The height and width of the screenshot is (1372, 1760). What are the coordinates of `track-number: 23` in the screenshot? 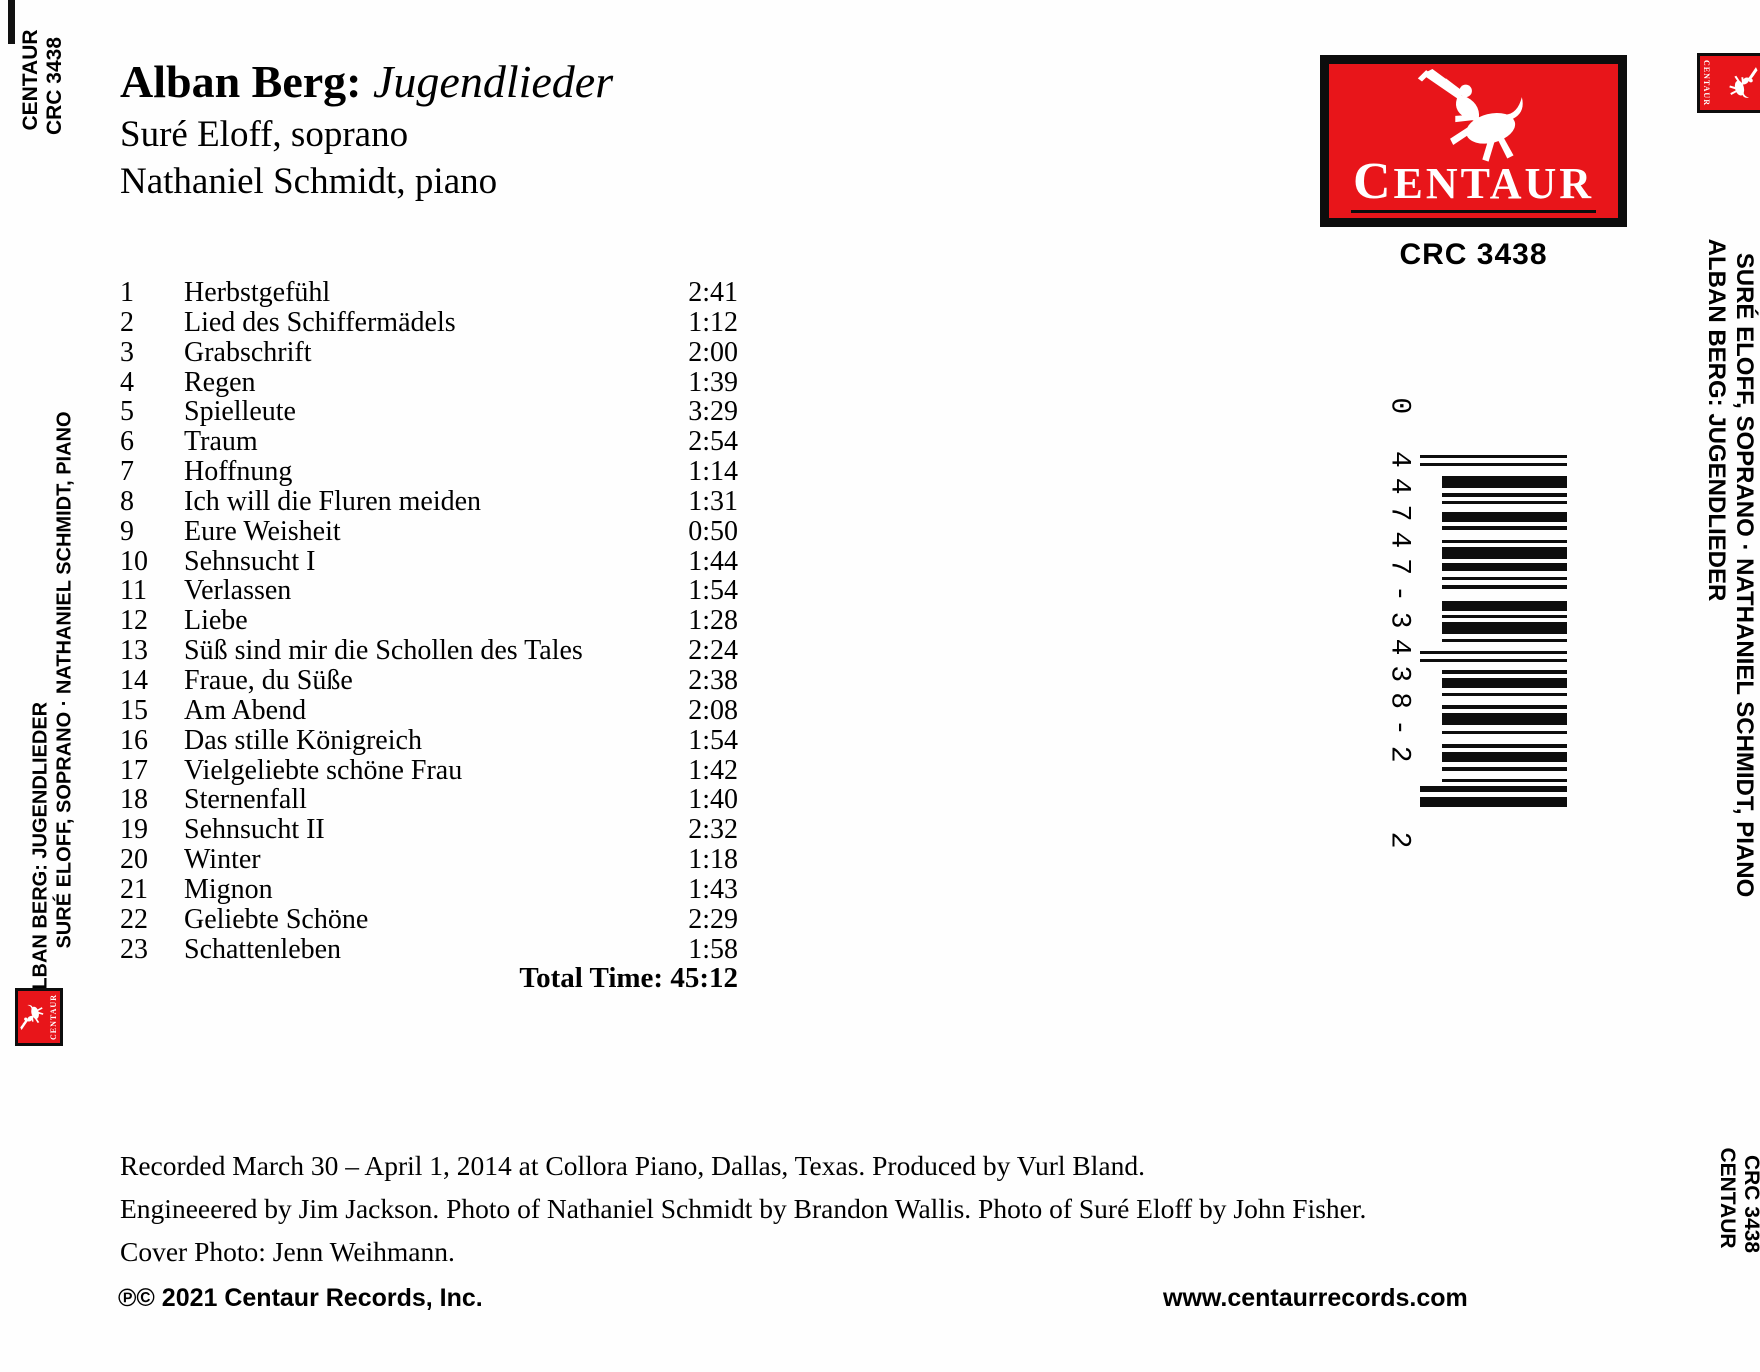 It's located at (134, 949).